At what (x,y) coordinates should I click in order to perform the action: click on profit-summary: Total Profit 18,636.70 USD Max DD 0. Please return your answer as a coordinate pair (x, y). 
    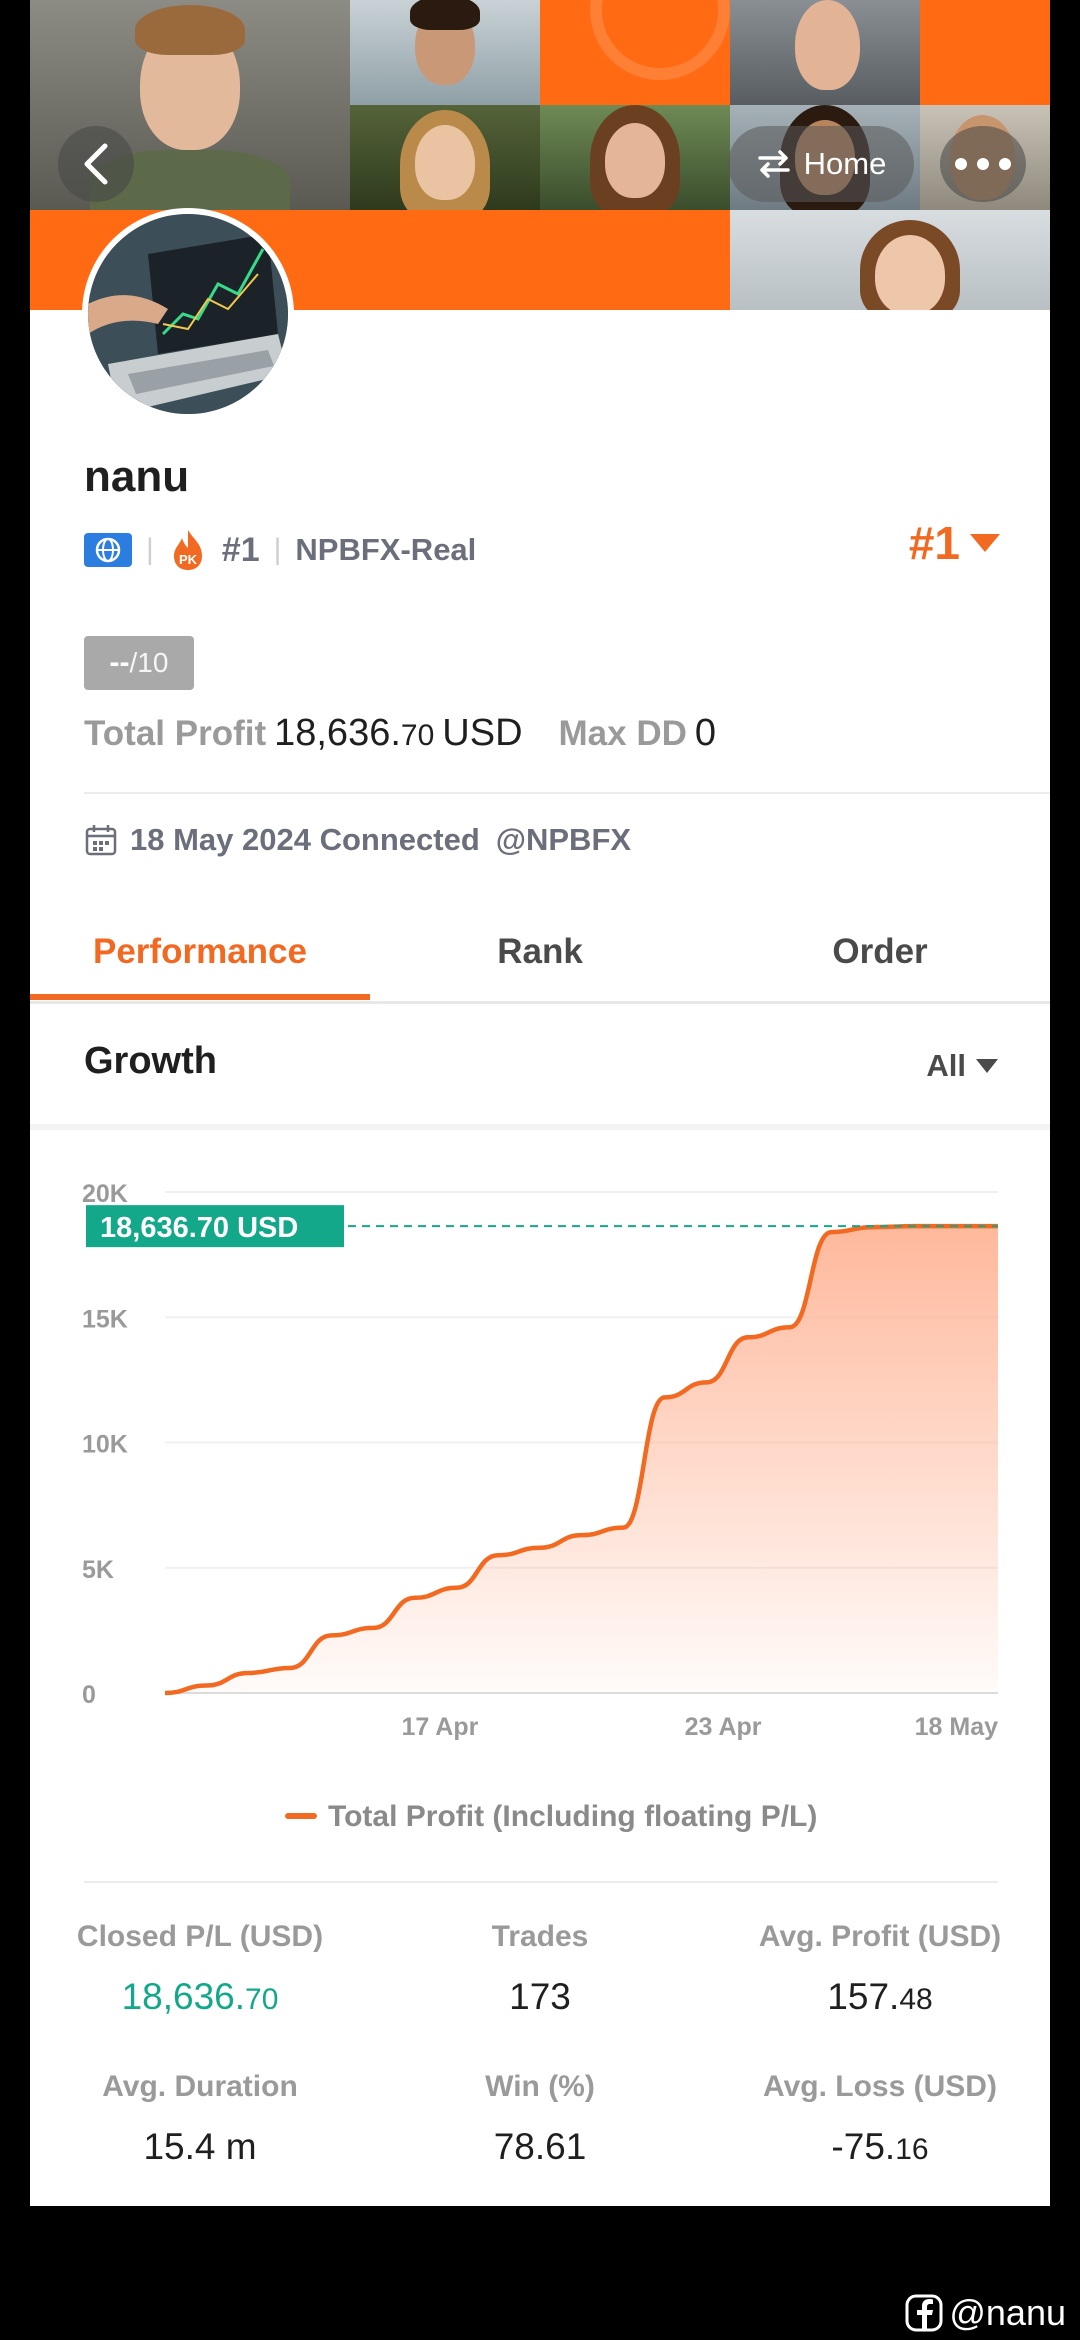
    Looking at the image, I should click on (400, 733).